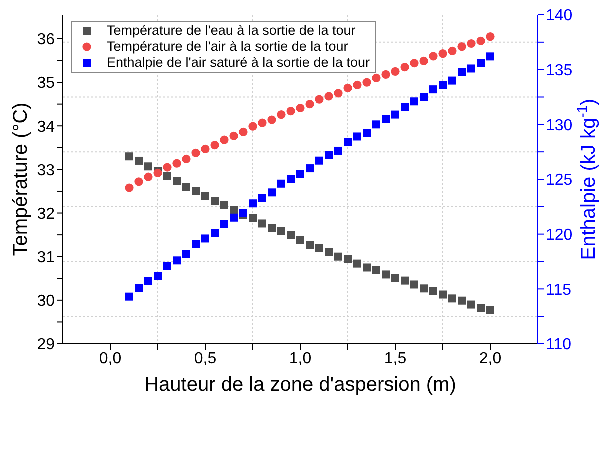  I want to click on legend-label: Enthalpie de l'air saturé à la sortie de la tour, so click(238, 63).